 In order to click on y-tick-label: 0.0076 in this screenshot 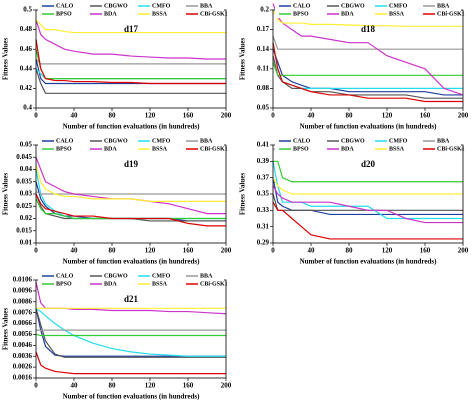, I will do `click(23, 312)`.